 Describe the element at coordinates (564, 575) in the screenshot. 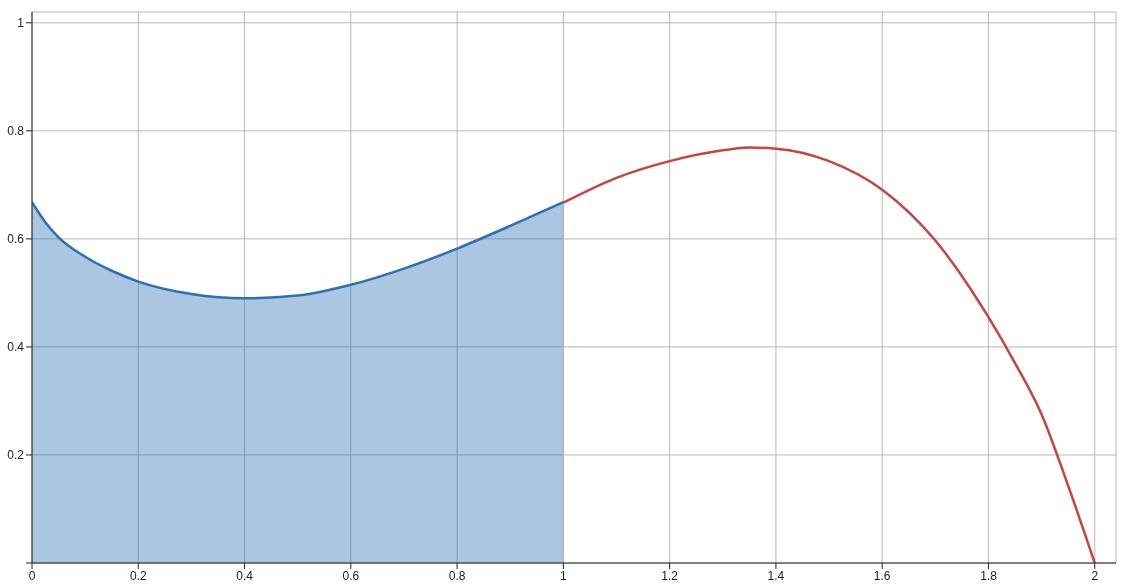

I see `x-tick-label: 1` at that location.